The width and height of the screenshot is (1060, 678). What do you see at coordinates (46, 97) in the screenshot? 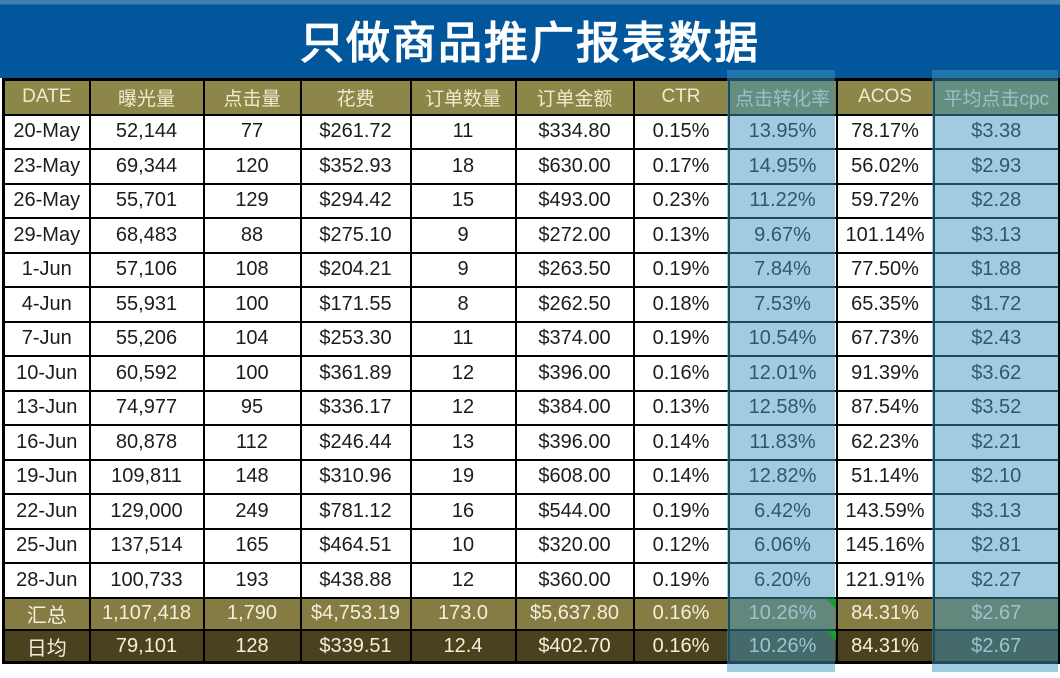
I see `column-header-0: DATE` at bounding box center [46, 97].